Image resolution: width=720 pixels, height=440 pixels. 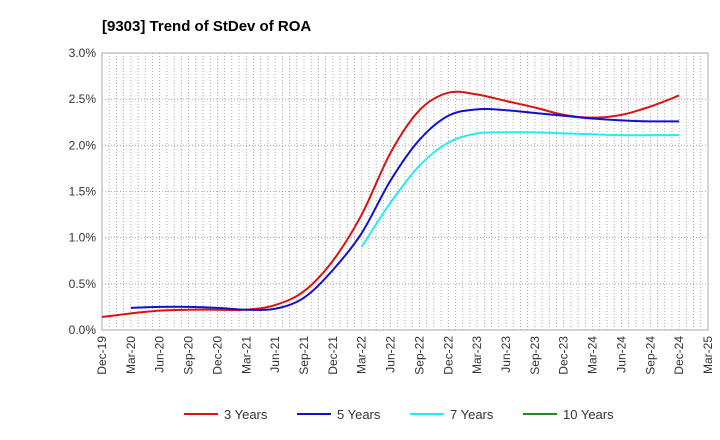 What do you see at coordinates (83, 53) in the screenshot?
I see `y-tick-label: 3.0%` at bounding box center [83, 53].